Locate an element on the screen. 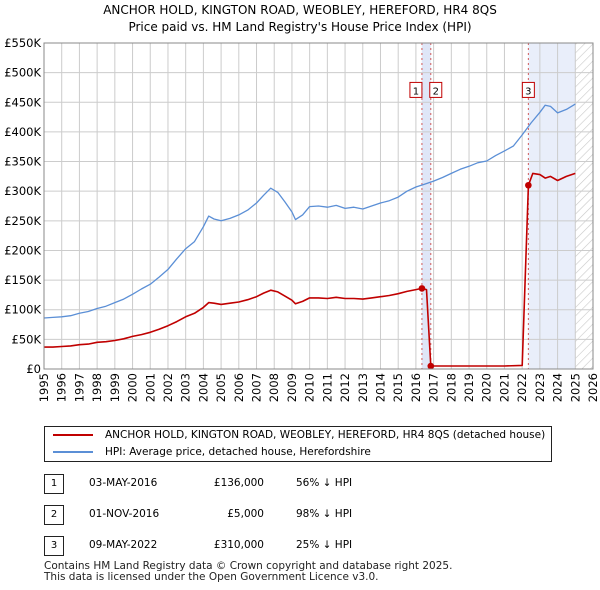  transaction-row: 1 03-MAY-2016 £136,000 56% ↓ HPI is located at coordinates (304, 484).